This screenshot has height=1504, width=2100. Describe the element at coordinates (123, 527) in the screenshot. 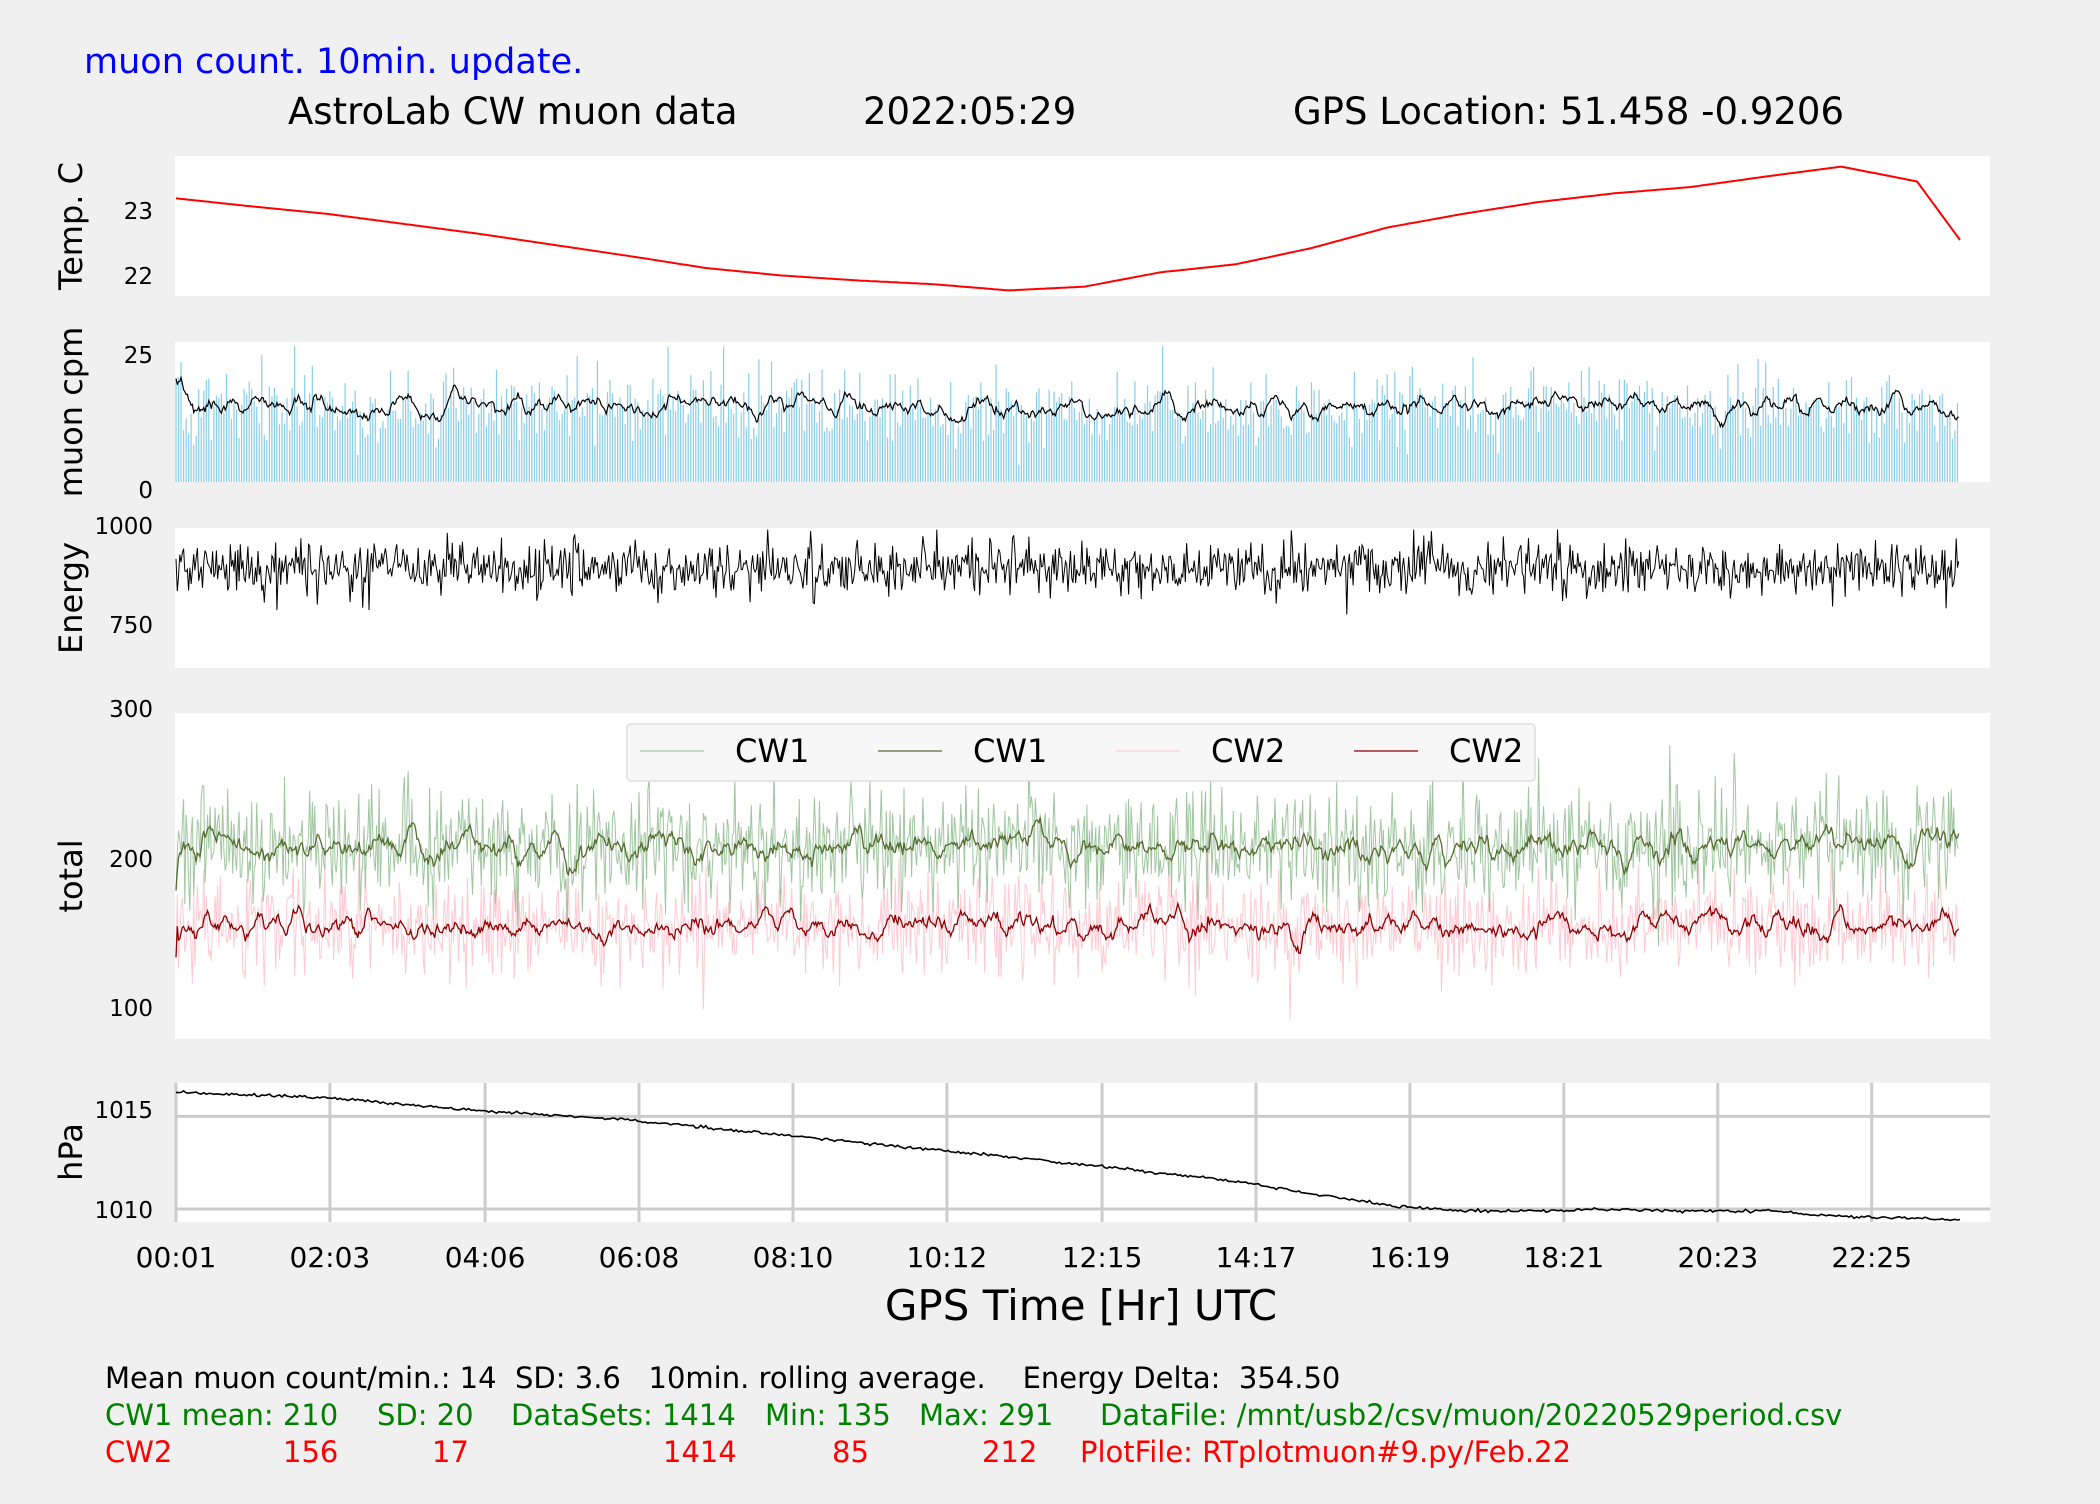

I see `energy-y-tick: 1000` at that location.